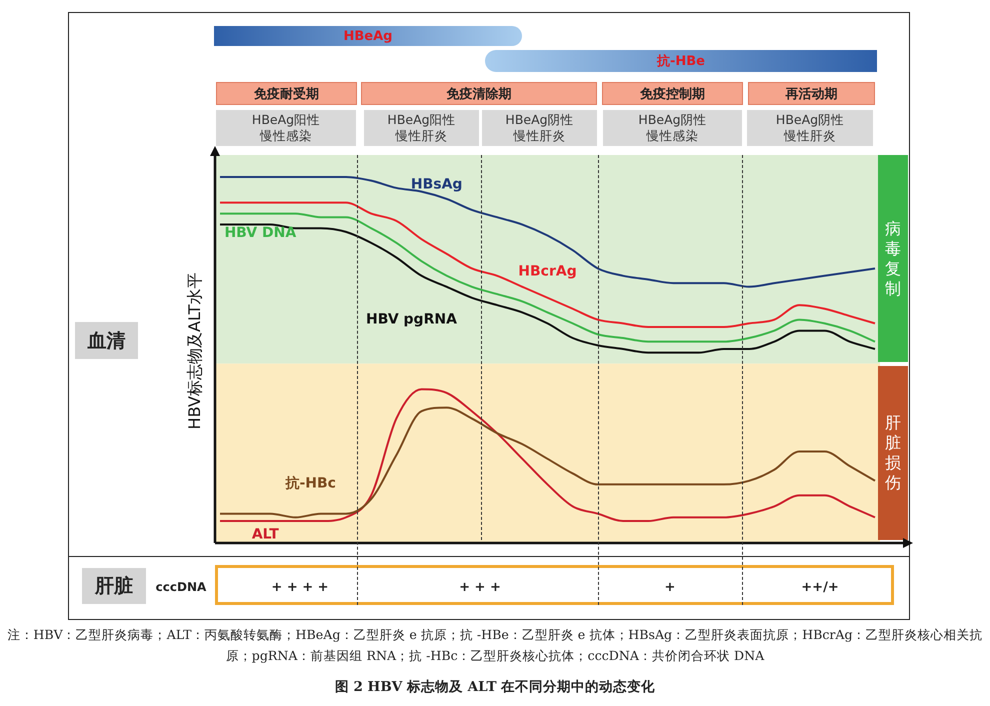  I want to click on band-label: 病毒复制, so click(893, 258).